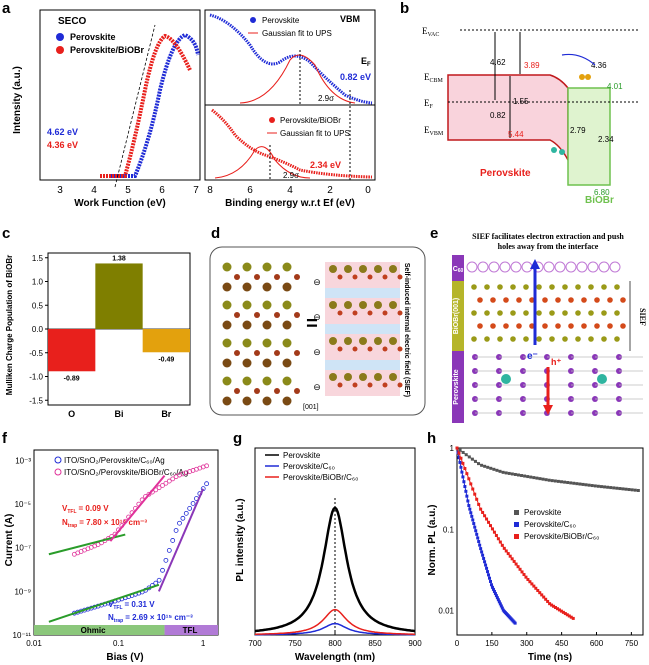  Describe the element at coordinates (430, 32) in the screenshot. I see `evac-label: EVAC` at that location.